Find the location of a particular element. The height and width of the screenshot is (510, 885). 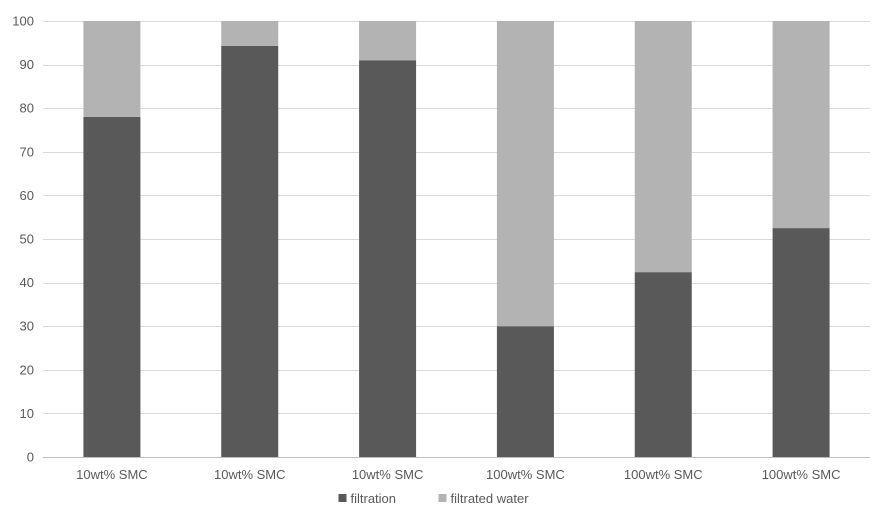

legend-label: filtrated water is located at coordinates (490, 498).